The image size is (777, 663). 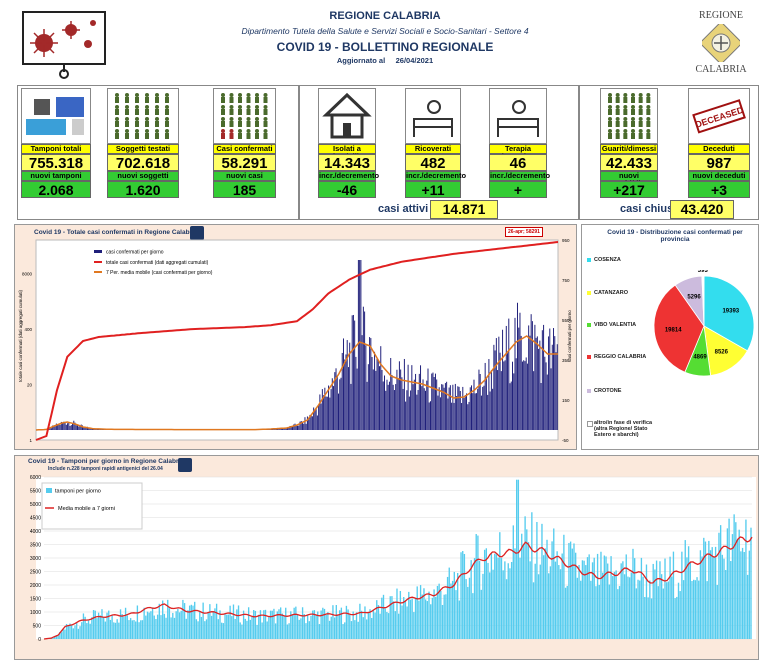 What do you see at coordinates (347, 116) in the screenshot?
I see `house-icon` at bounding box center [347, 116].